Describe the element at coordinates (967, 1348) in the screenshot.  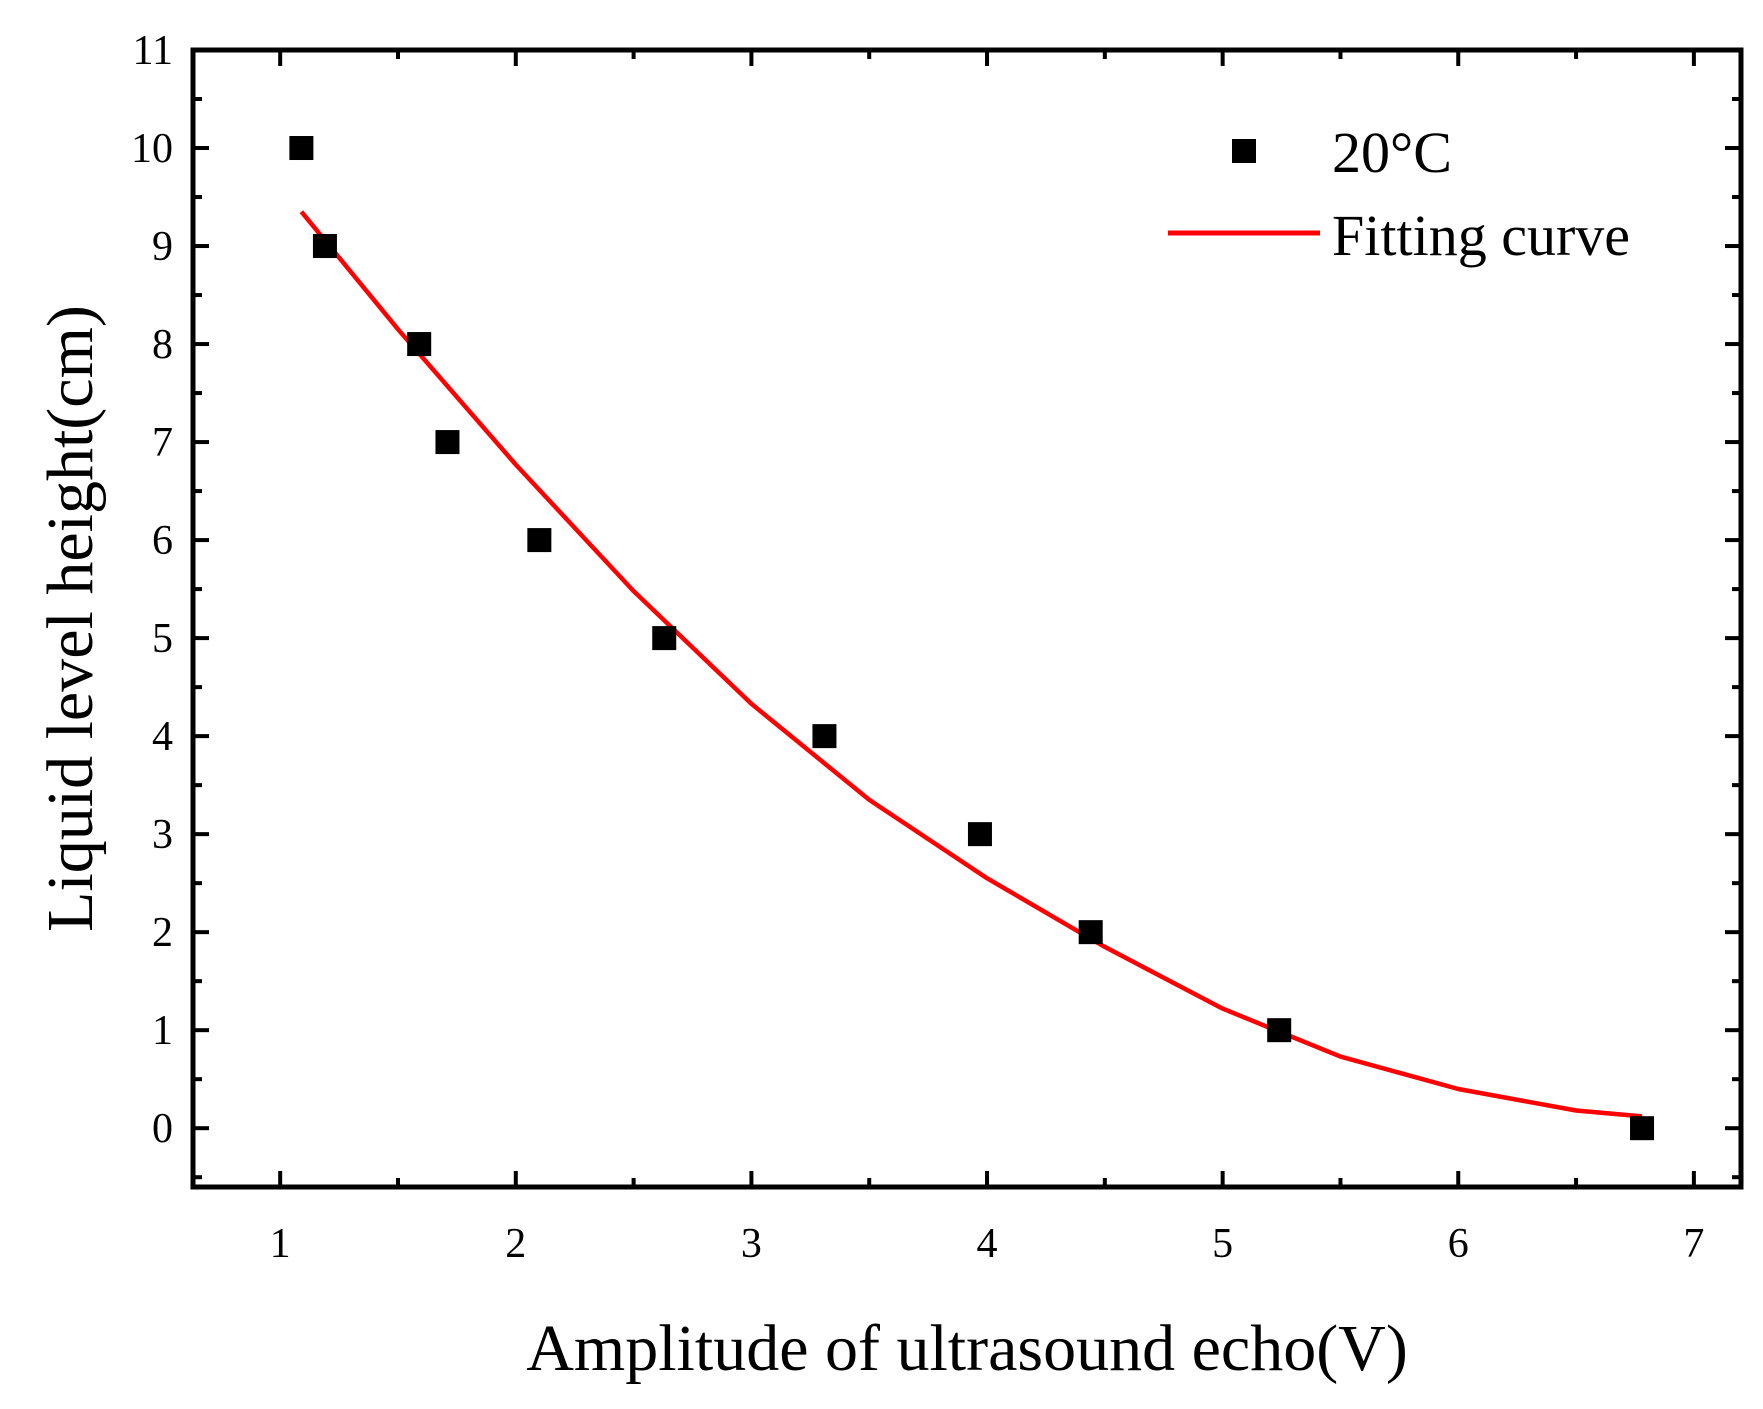
I see `x-axis-title: Amplitude of ultrasound echo(V)` at that location.